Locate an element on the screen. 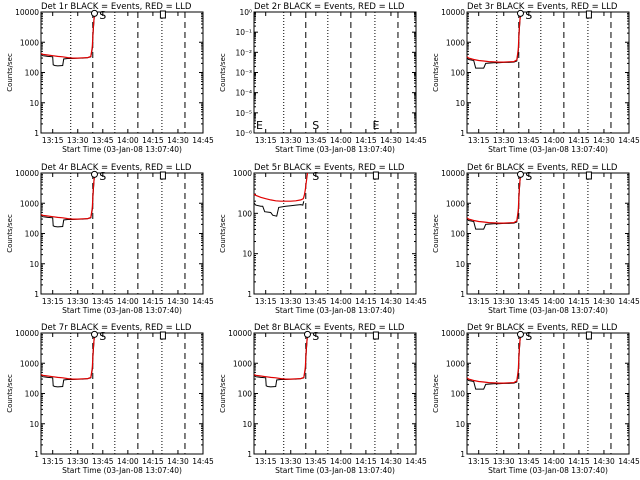 This screenshot has height=480, width=640. events-series-line is located at coordinates (279, 209).